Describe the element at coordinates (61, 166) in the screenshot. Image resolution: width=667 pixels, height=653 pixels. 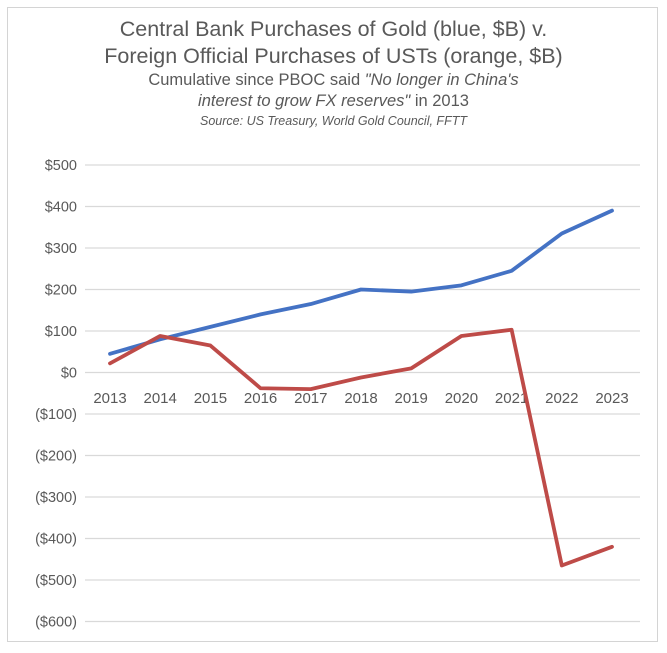
I see `y-tick-label: $500` at that location.